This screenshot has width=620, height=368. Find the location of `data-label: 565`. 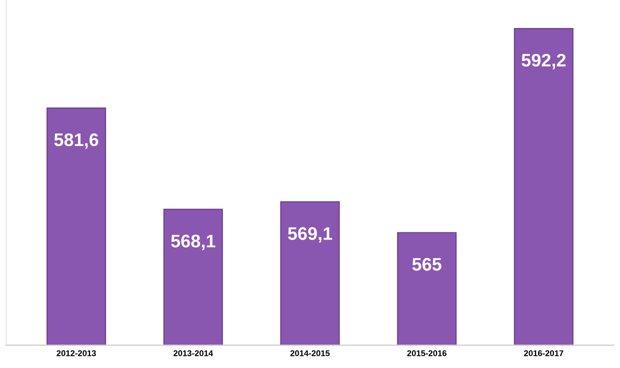

data-label: 565 is located at coordinates (427, 264).